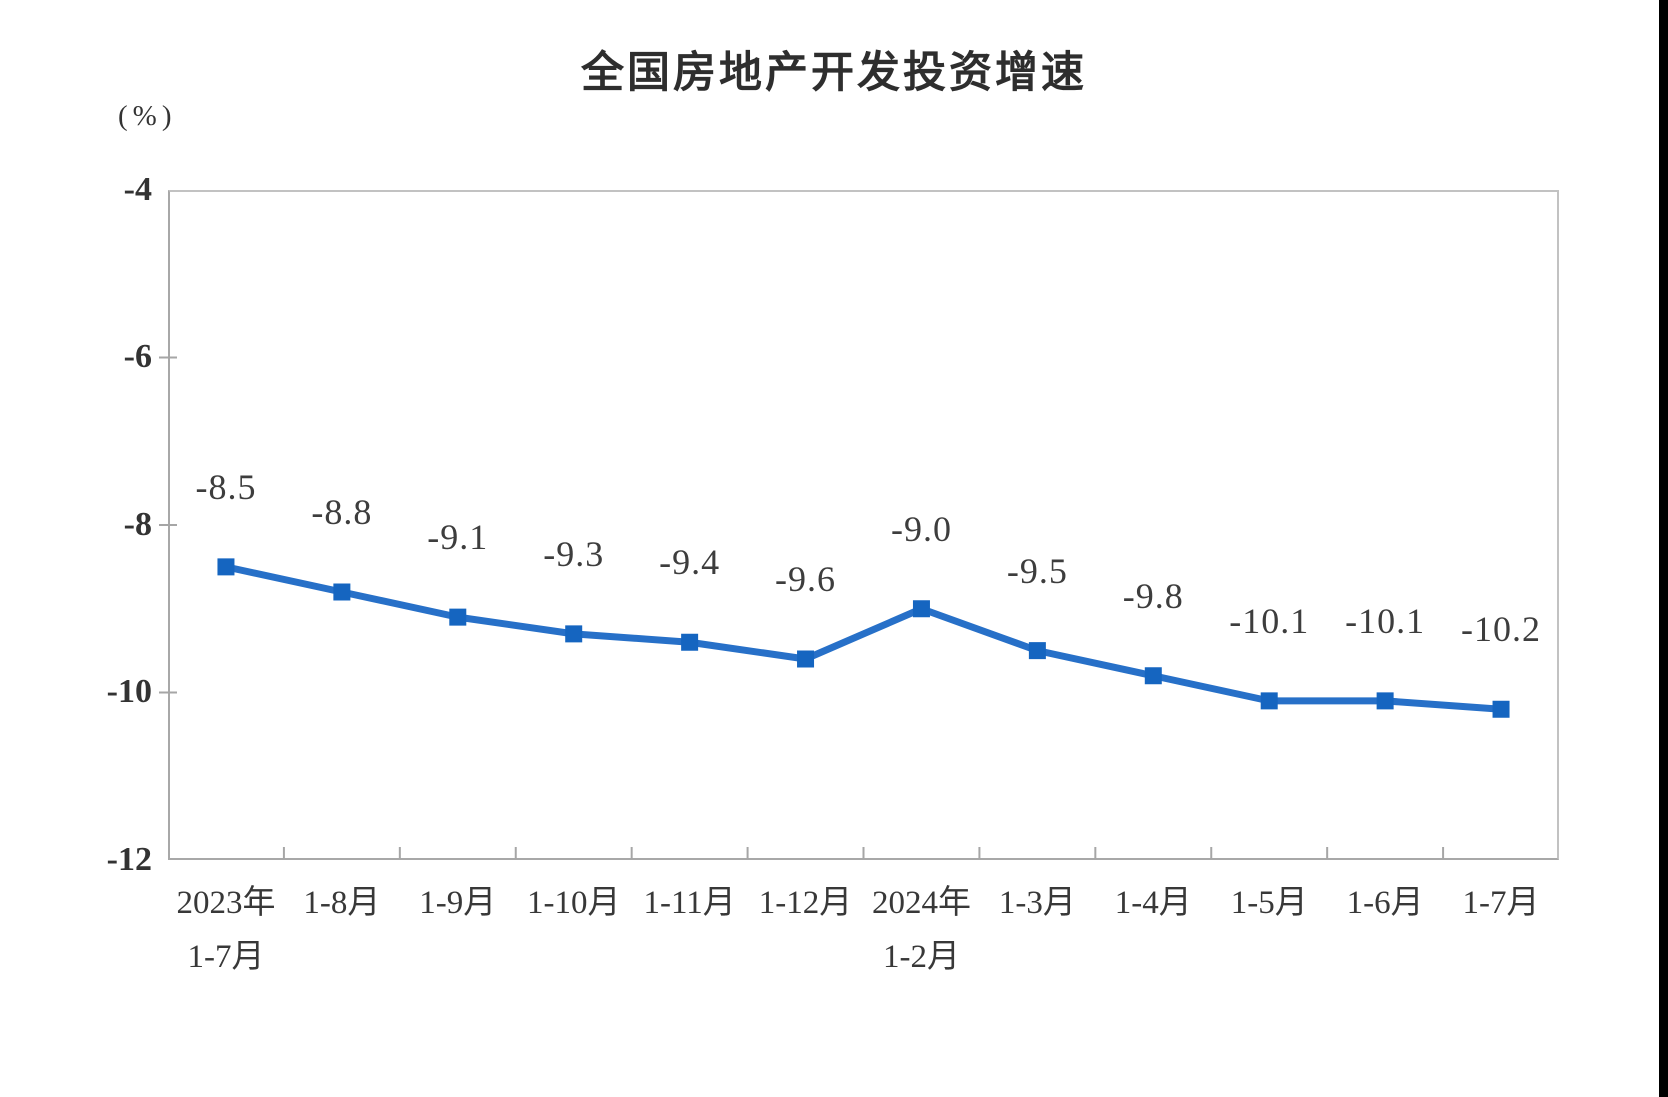  What do you see at coordinates (1663, 548) in the screenshot?
I see `screen-edge-bar` at bounding box center [1663, 548].